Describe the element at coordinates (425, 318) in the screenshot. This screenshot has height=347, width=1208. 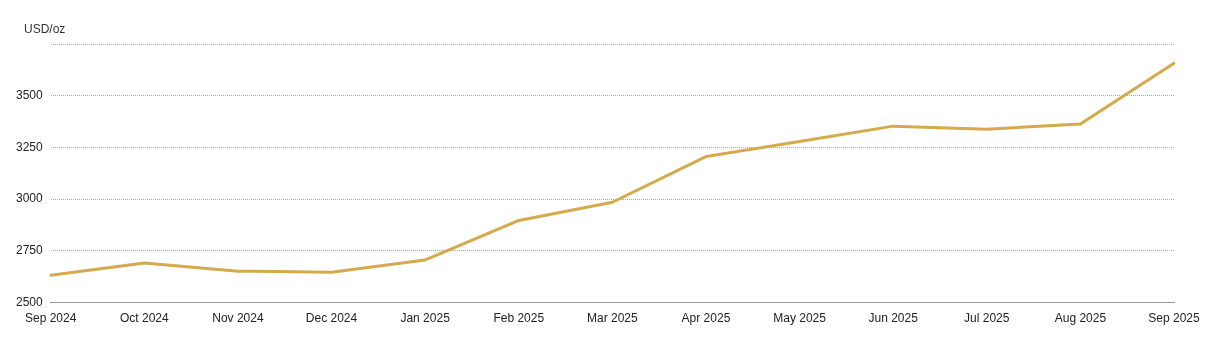
I see `x-tick-label: Jan 2025` at that location.